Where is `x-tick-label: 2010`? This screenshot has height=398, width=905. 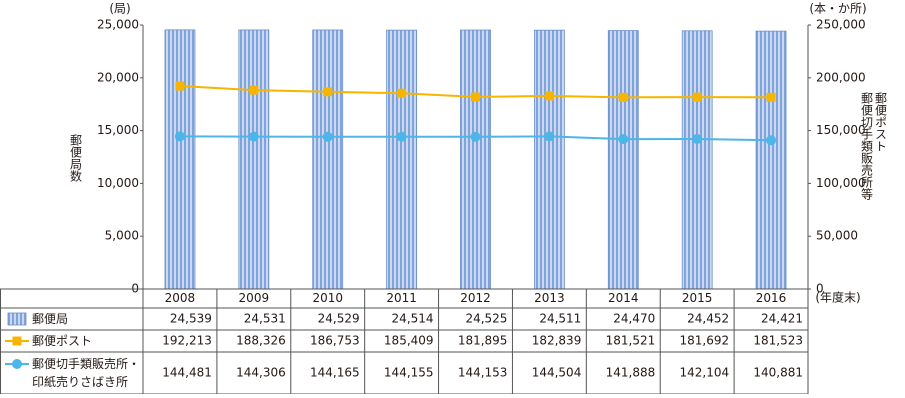 x-tick-label: 2010 is located at coordinates (327, 298).